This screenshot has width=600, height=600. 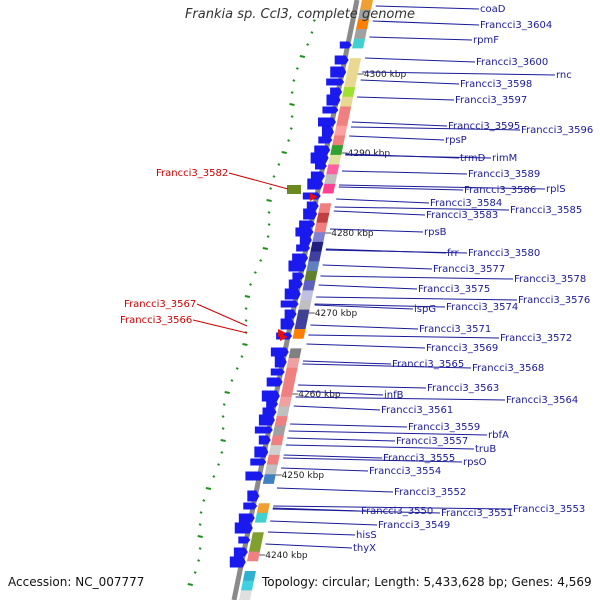 I want to click on gene-label: rpsO, so click(x=475, y=462).